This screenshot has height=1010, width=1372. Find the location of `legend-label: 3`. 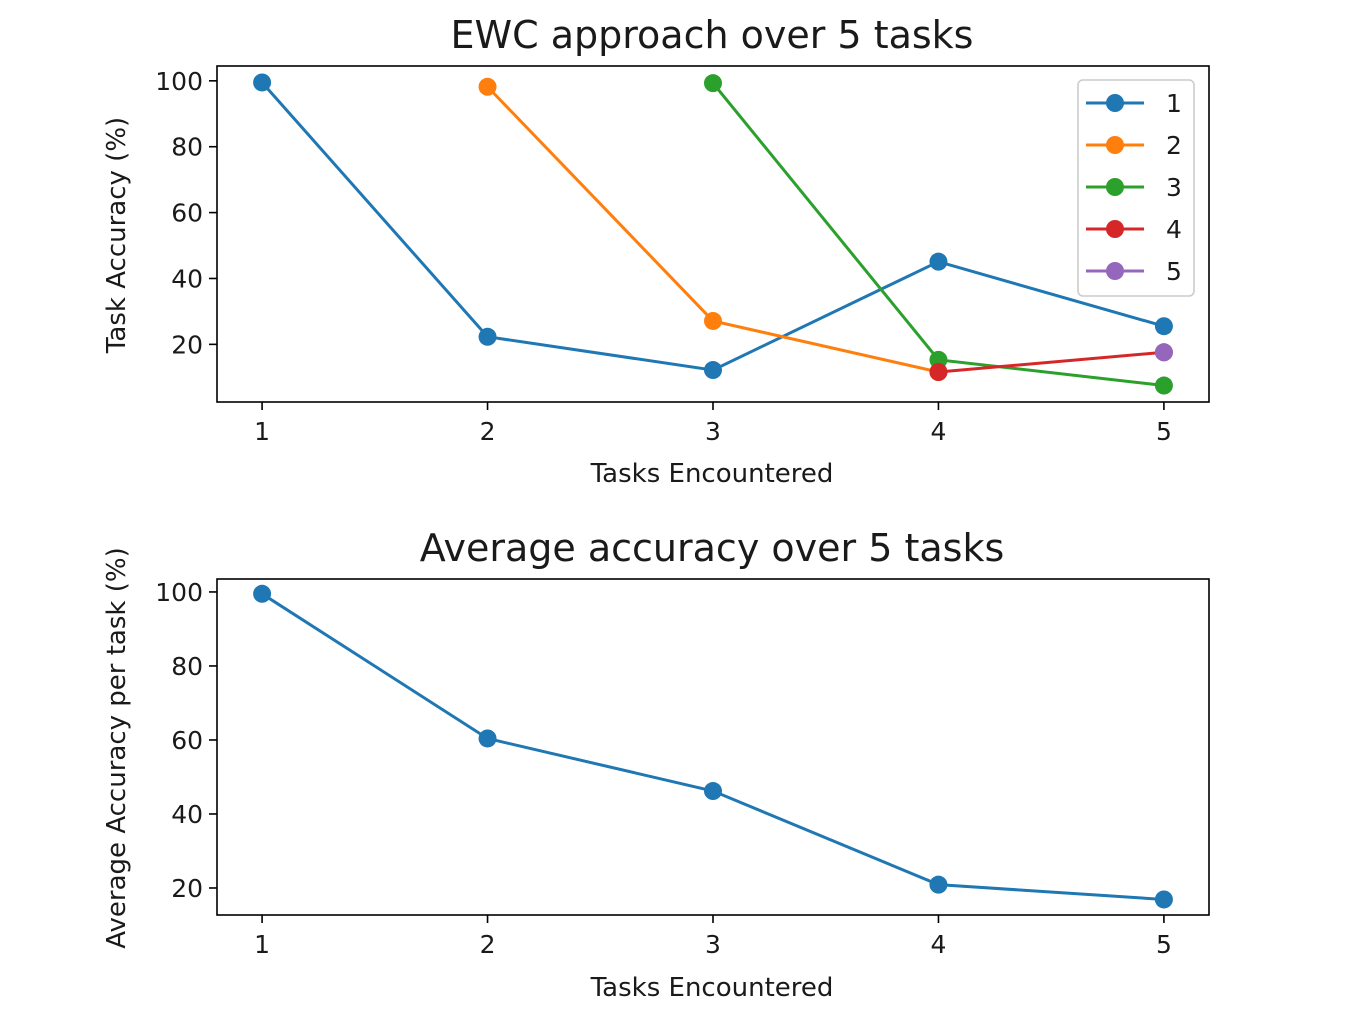

legend-label: 3 is located at coordinates (1174, 187).